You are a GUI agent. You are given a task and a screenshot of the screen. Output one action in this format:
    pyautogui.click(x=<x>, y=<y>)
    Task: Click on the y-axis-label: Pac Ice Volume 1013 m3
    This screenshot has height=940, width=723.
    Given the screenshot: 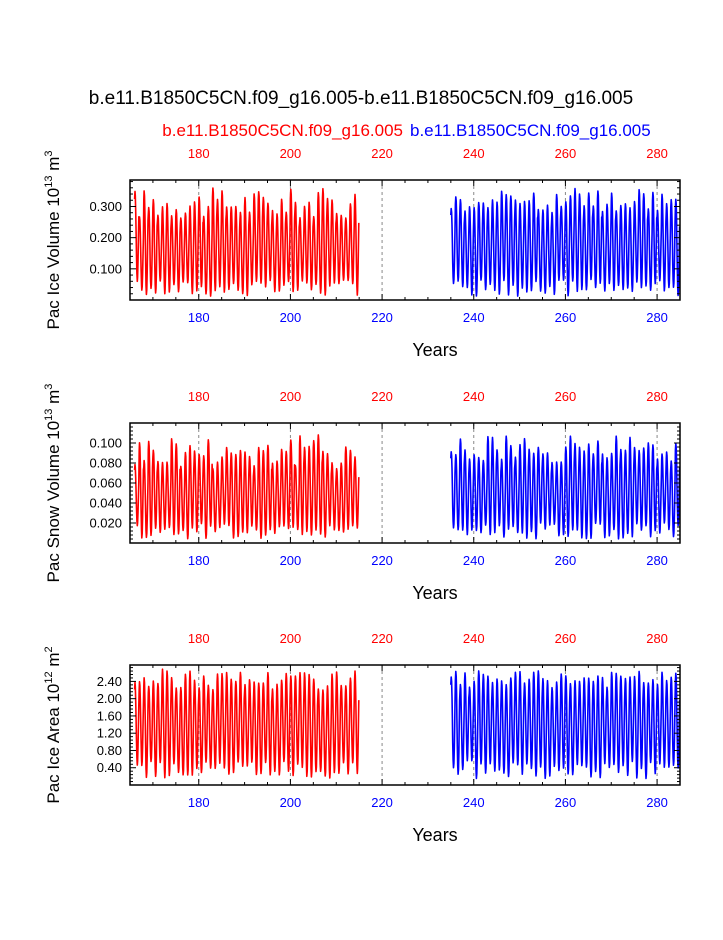 What is the action you would take?
    pyautogui.click(x=53, y=239)
    